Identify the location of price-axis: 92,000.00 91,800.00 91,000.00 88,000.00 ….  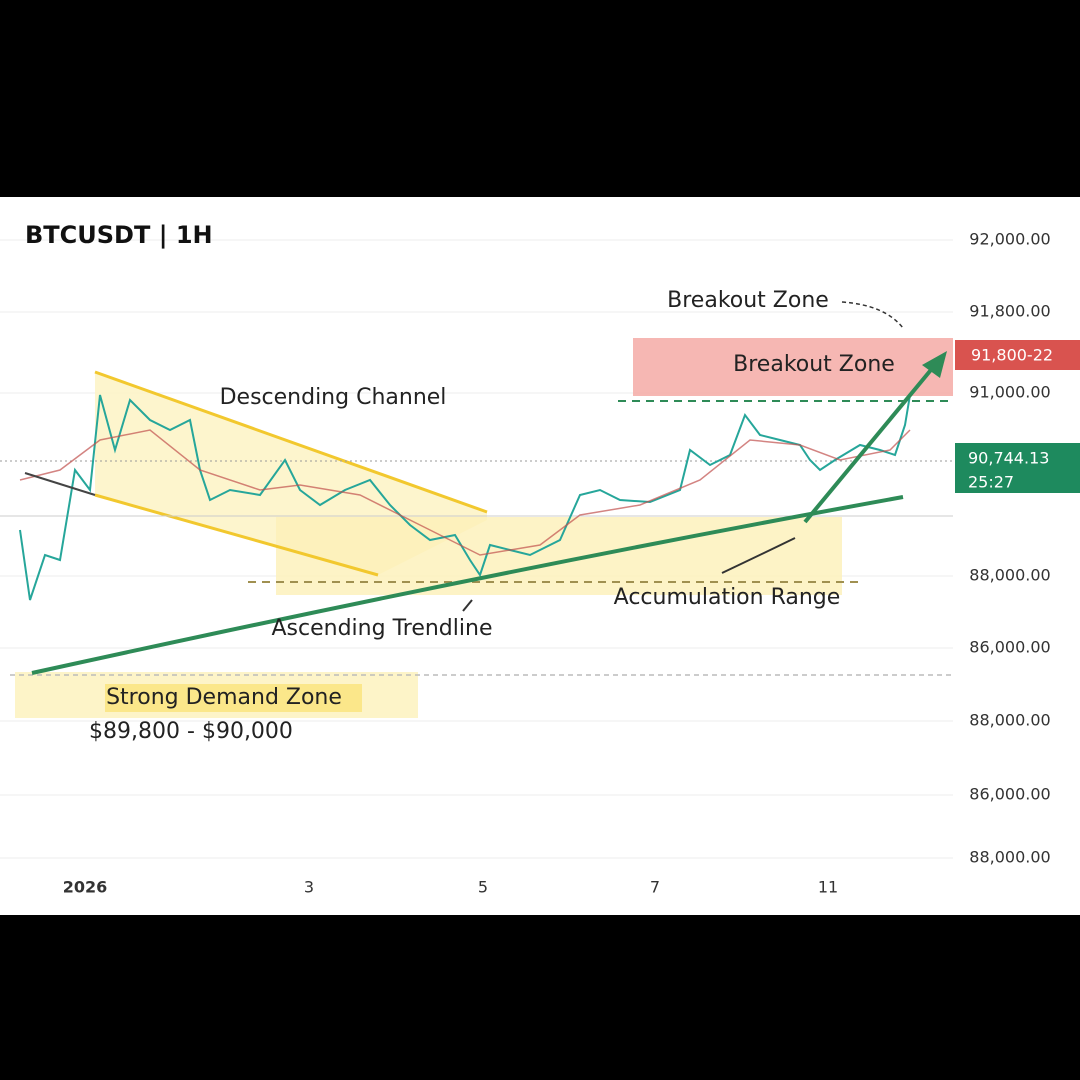
(1009, 548).